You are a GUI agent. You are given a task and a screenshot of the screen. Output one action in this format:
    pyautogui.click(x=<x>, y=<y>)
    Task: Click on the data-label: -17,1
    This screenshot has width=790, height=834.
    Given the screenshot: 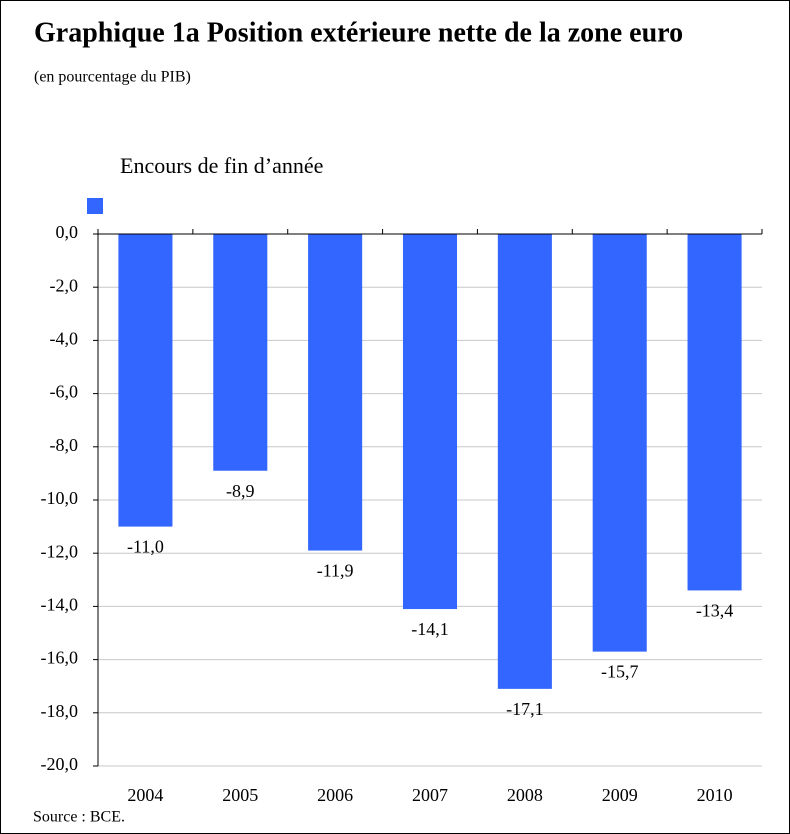 What is the action you would take?
    pyautogui.click(x=525, y=709)
    